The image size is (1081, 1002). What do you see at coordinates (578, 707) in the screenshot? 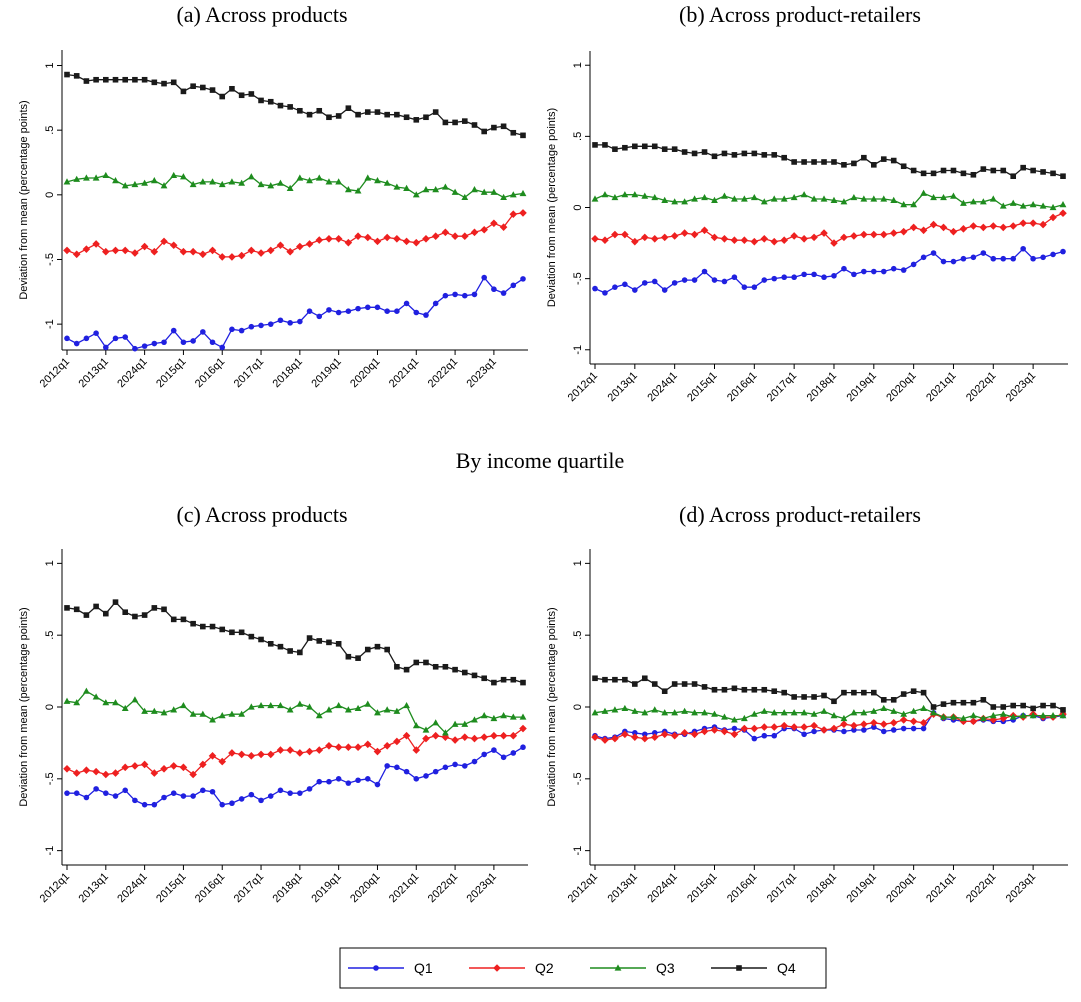
I see `y-tick-label: 0` at bounding box center [578, 707].